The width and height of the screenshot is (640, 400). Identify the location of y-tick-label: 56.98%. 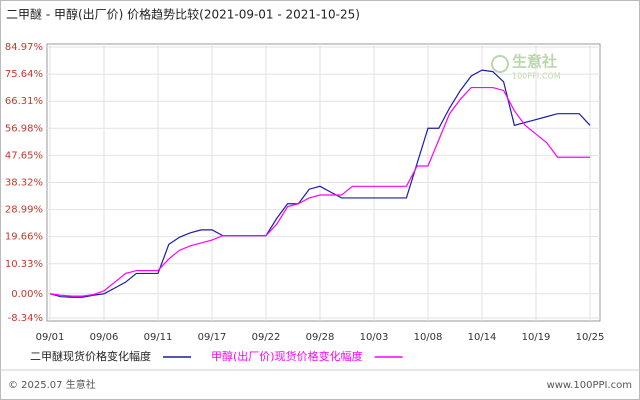
(24, 128).